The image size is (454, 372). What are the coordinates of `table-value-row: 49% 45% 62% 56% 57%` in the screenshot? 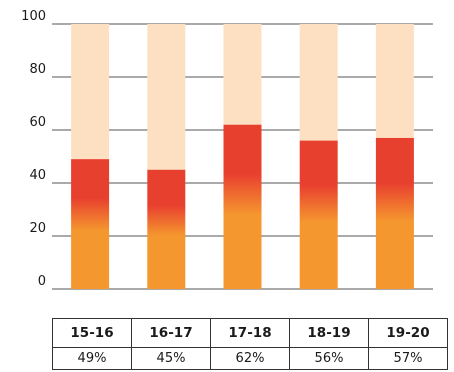 It's located at (250, 359).